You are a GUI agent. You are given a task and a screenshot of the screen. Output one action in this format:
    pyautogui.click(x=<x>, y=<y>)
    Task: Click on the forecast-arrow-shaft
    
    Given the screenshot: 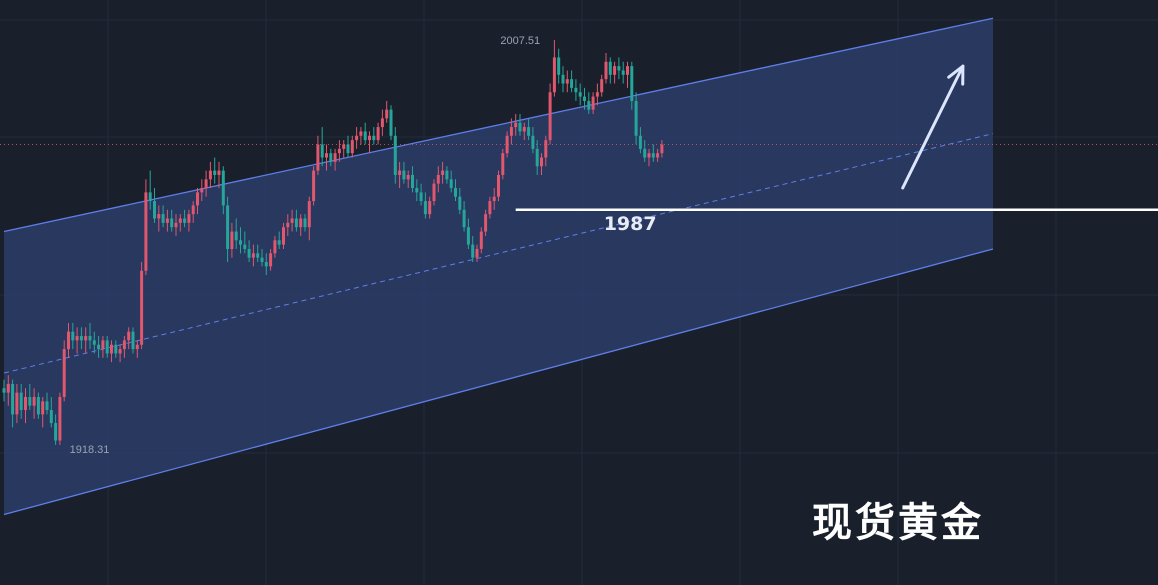 What is the action you would take?
    pyautogui.click(x=933, y=127)
    